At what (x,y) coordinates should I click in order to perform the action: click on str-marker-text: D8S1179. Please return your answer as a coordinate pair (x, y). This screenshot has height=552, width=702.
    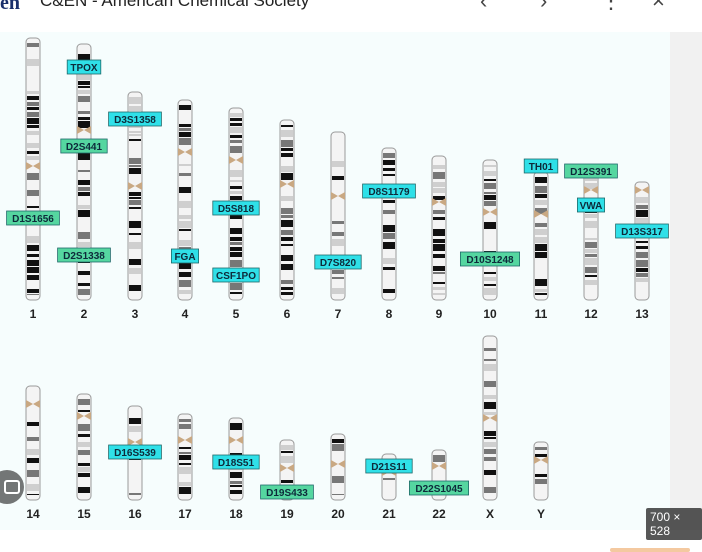
    Looking at the image, I should click on (389, 192).